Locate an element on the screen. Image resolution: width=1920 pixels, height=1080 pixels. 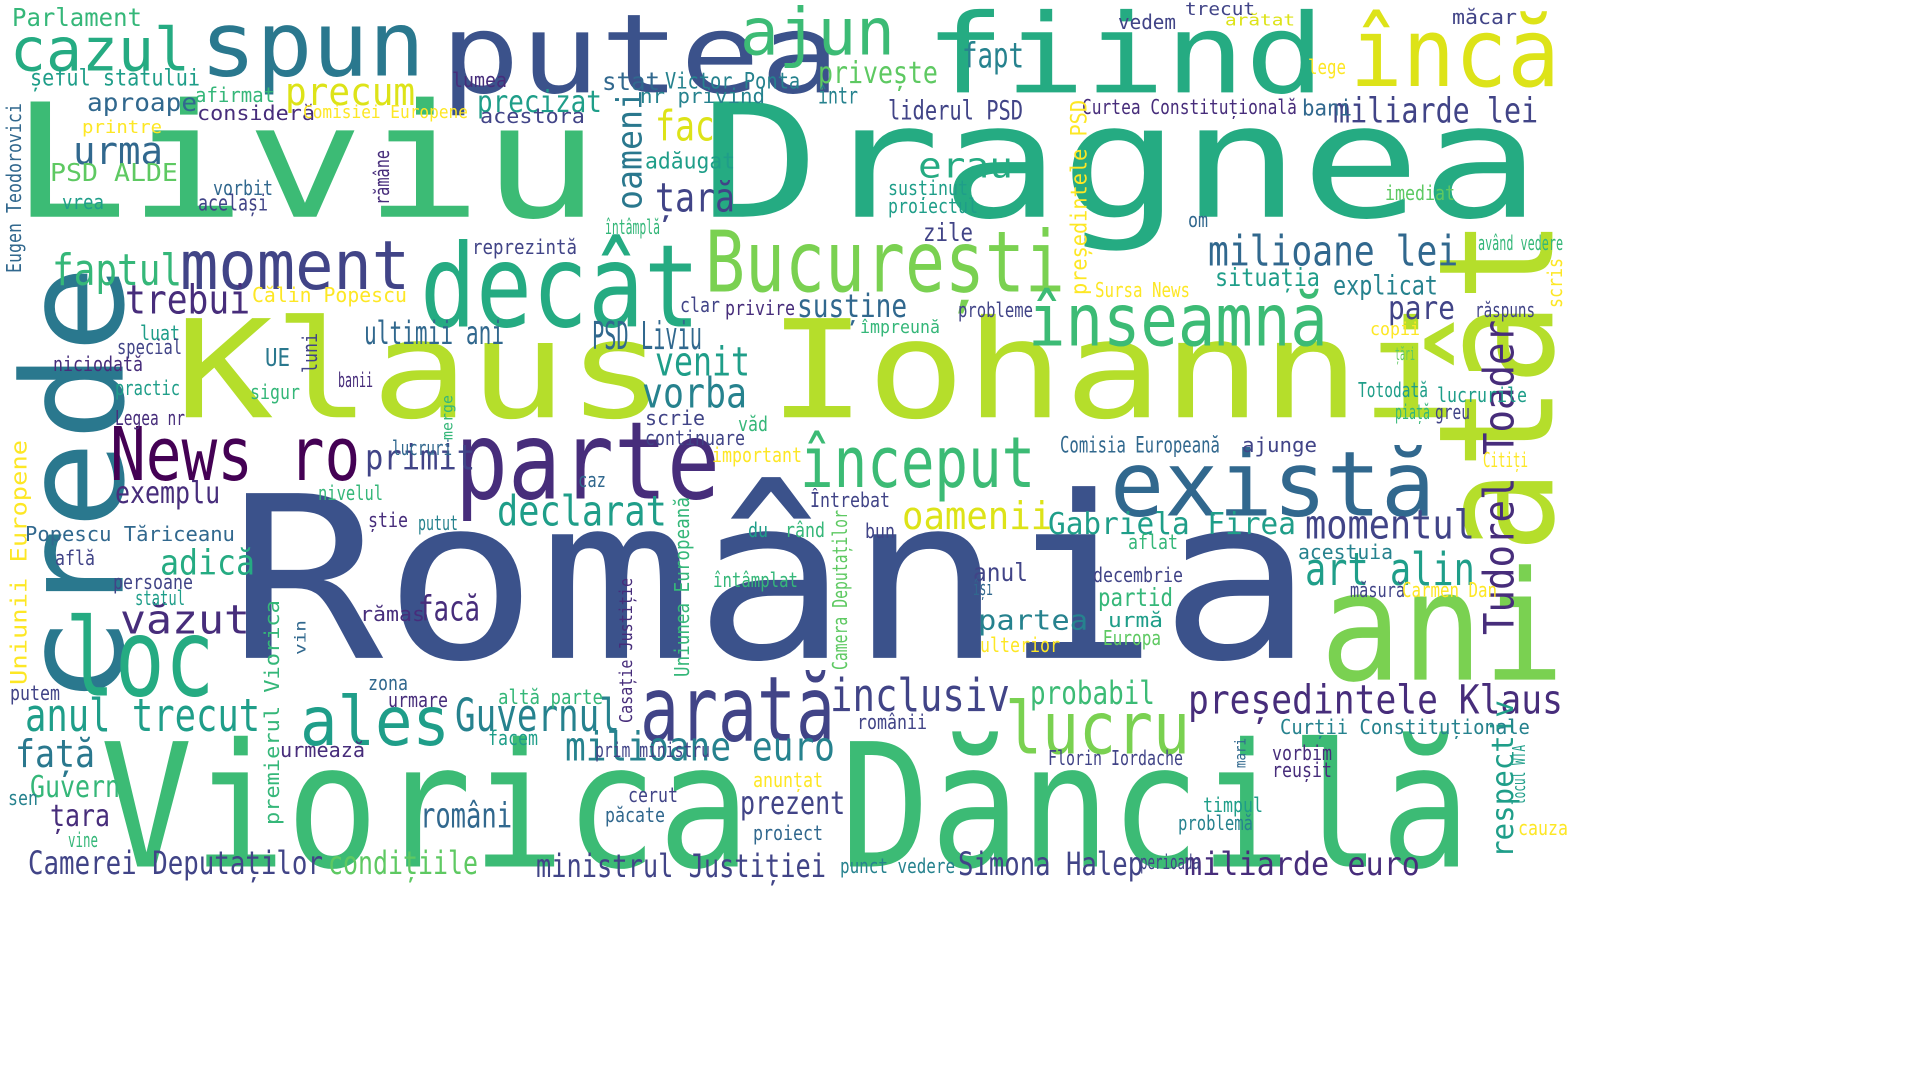
word-uniunea-europeana: Uniunea Europeană is located at coordinates (682, 587).